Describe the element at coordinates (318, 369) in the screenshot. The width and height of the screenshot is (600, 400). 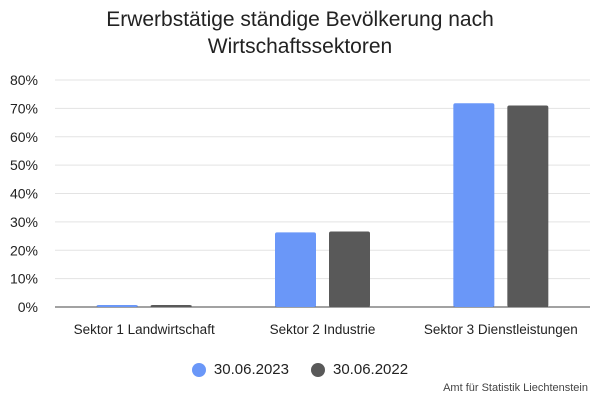
I see `legend-swatch-2022` at that location.